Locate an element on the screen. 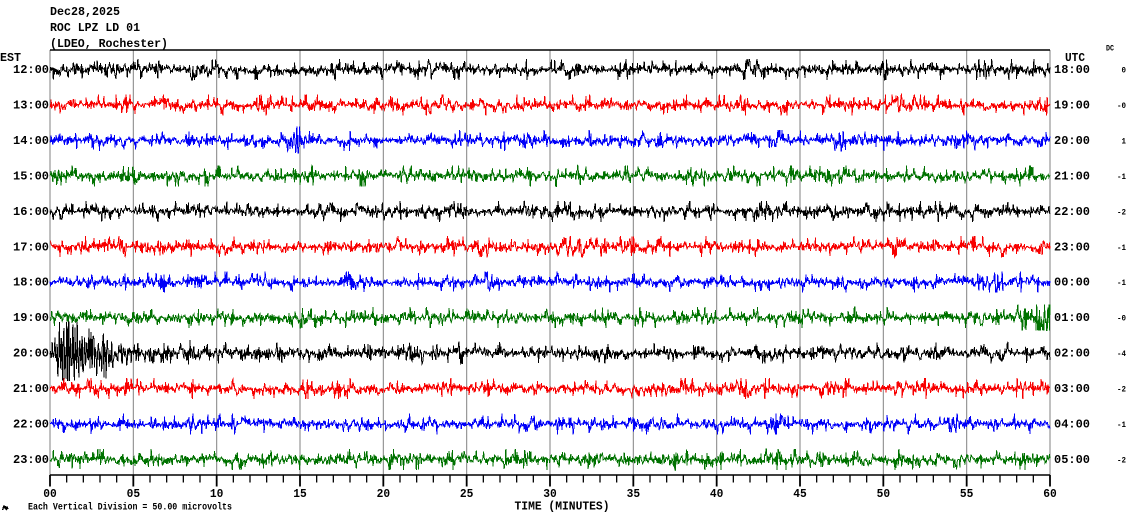 This screenshot has height=519, width=1130. svg-text: -4 is located at coordinates (1121, 354).